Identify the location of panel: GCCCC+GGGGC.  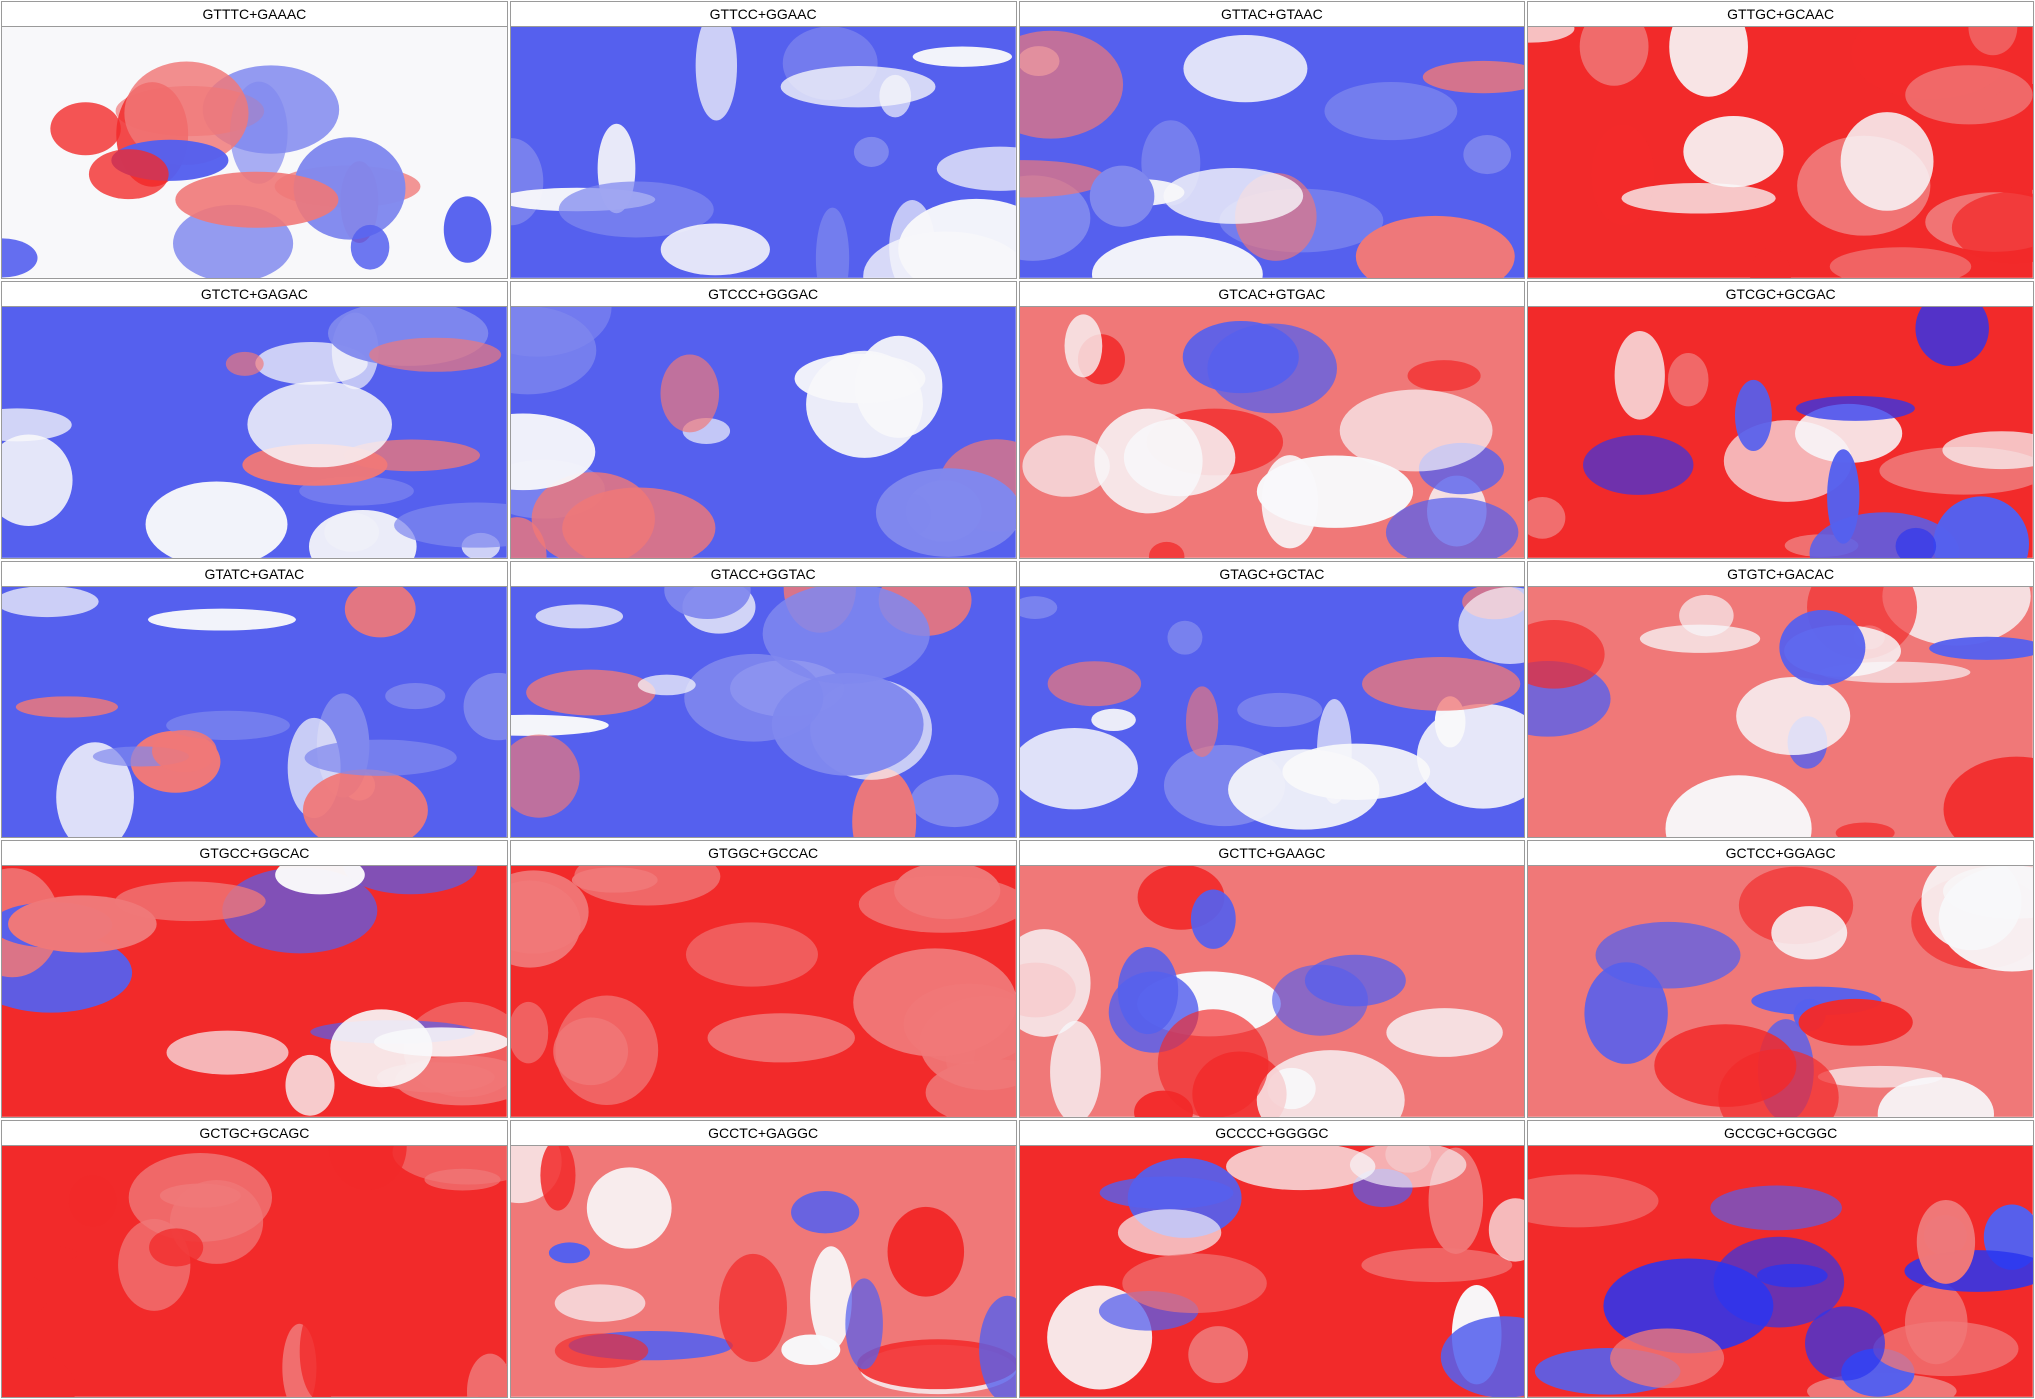
(1272, 1259).